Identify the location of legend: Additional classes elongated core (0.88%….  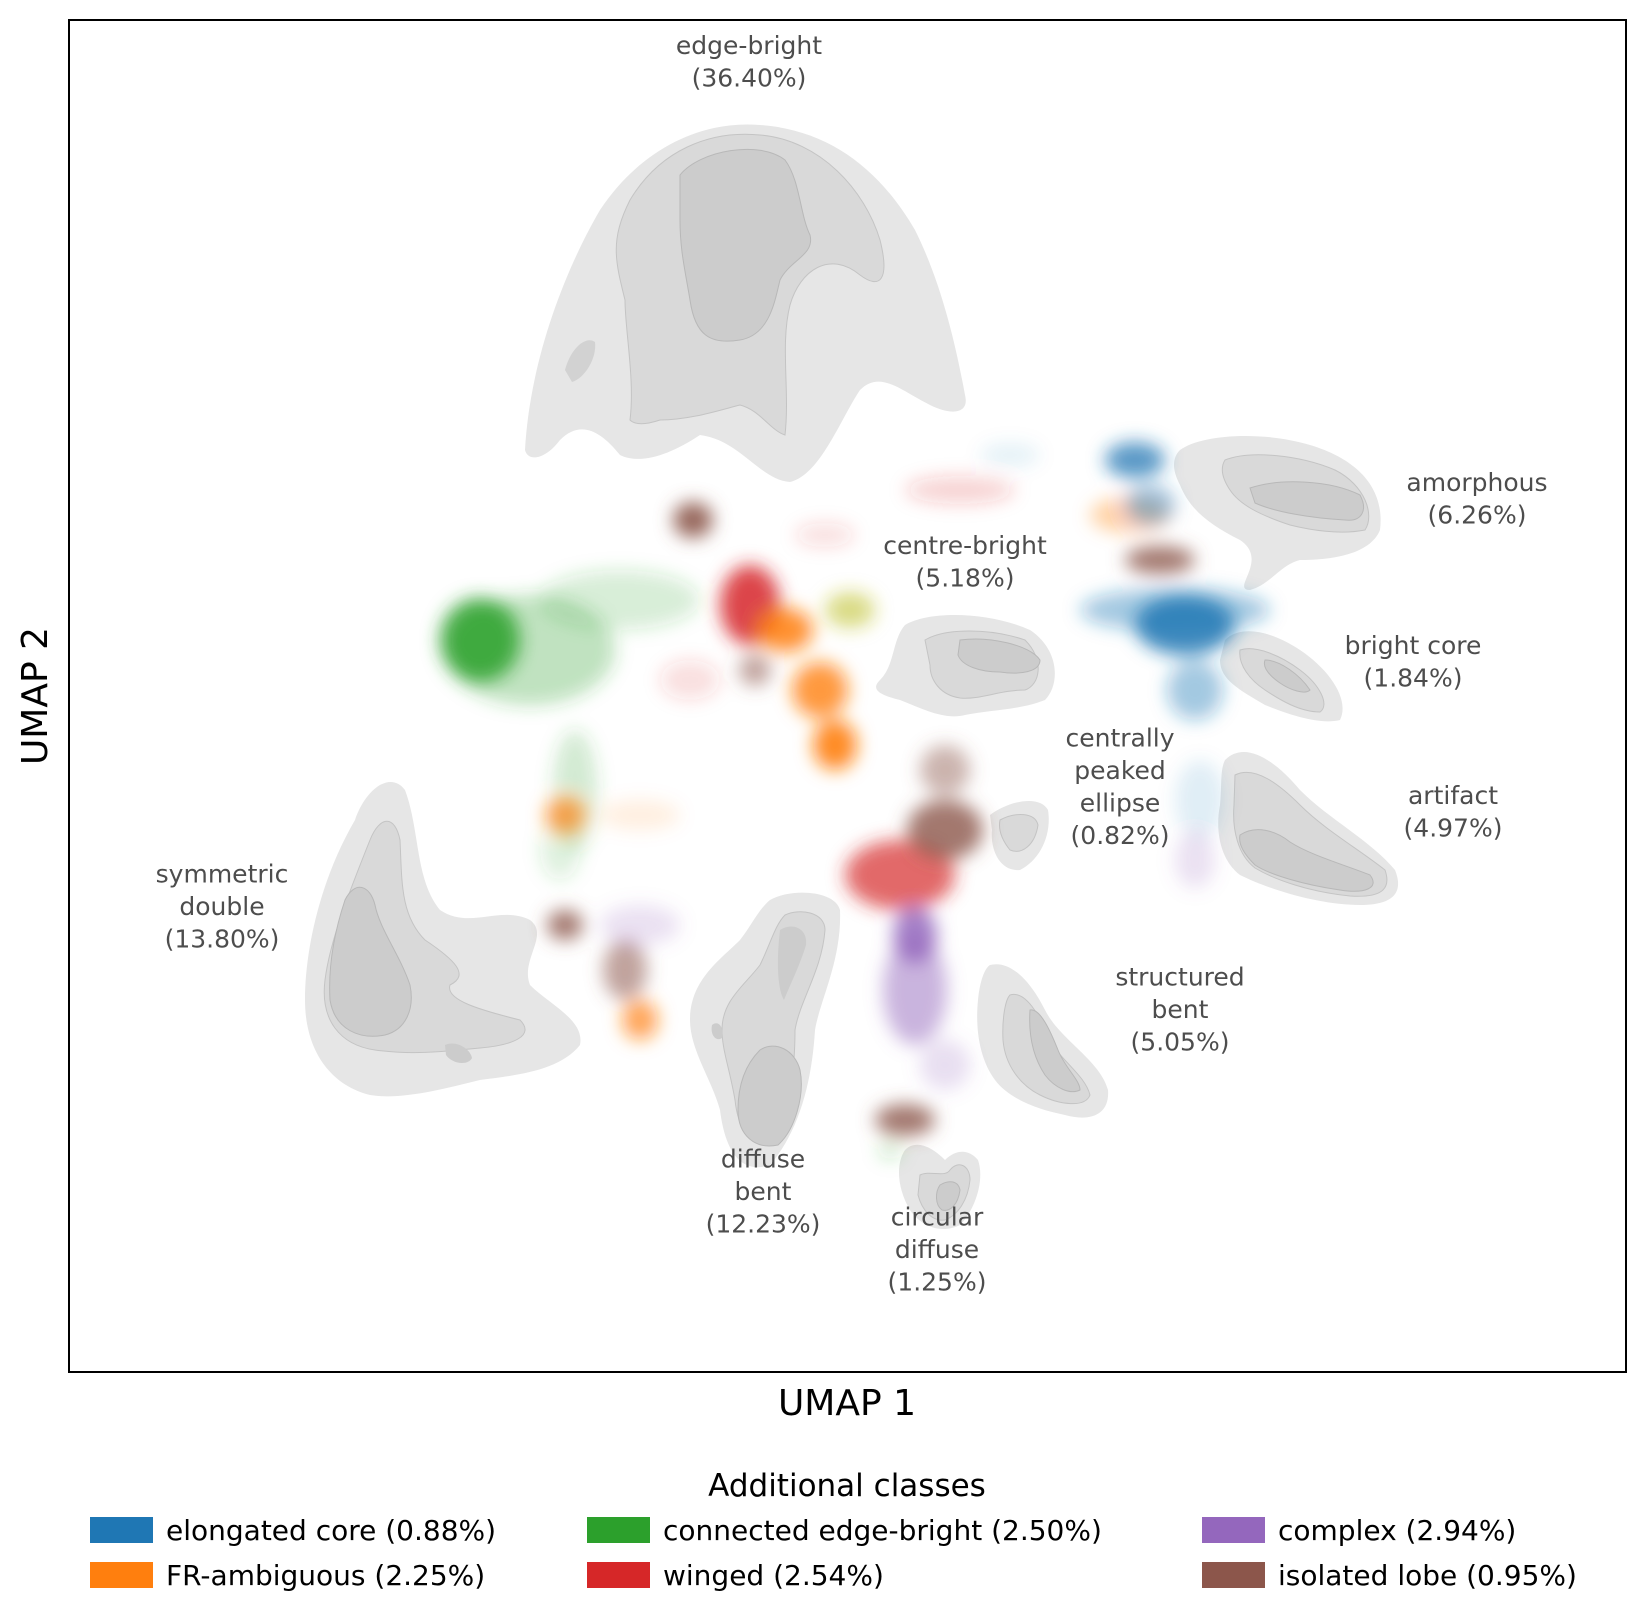
(833, 1530).